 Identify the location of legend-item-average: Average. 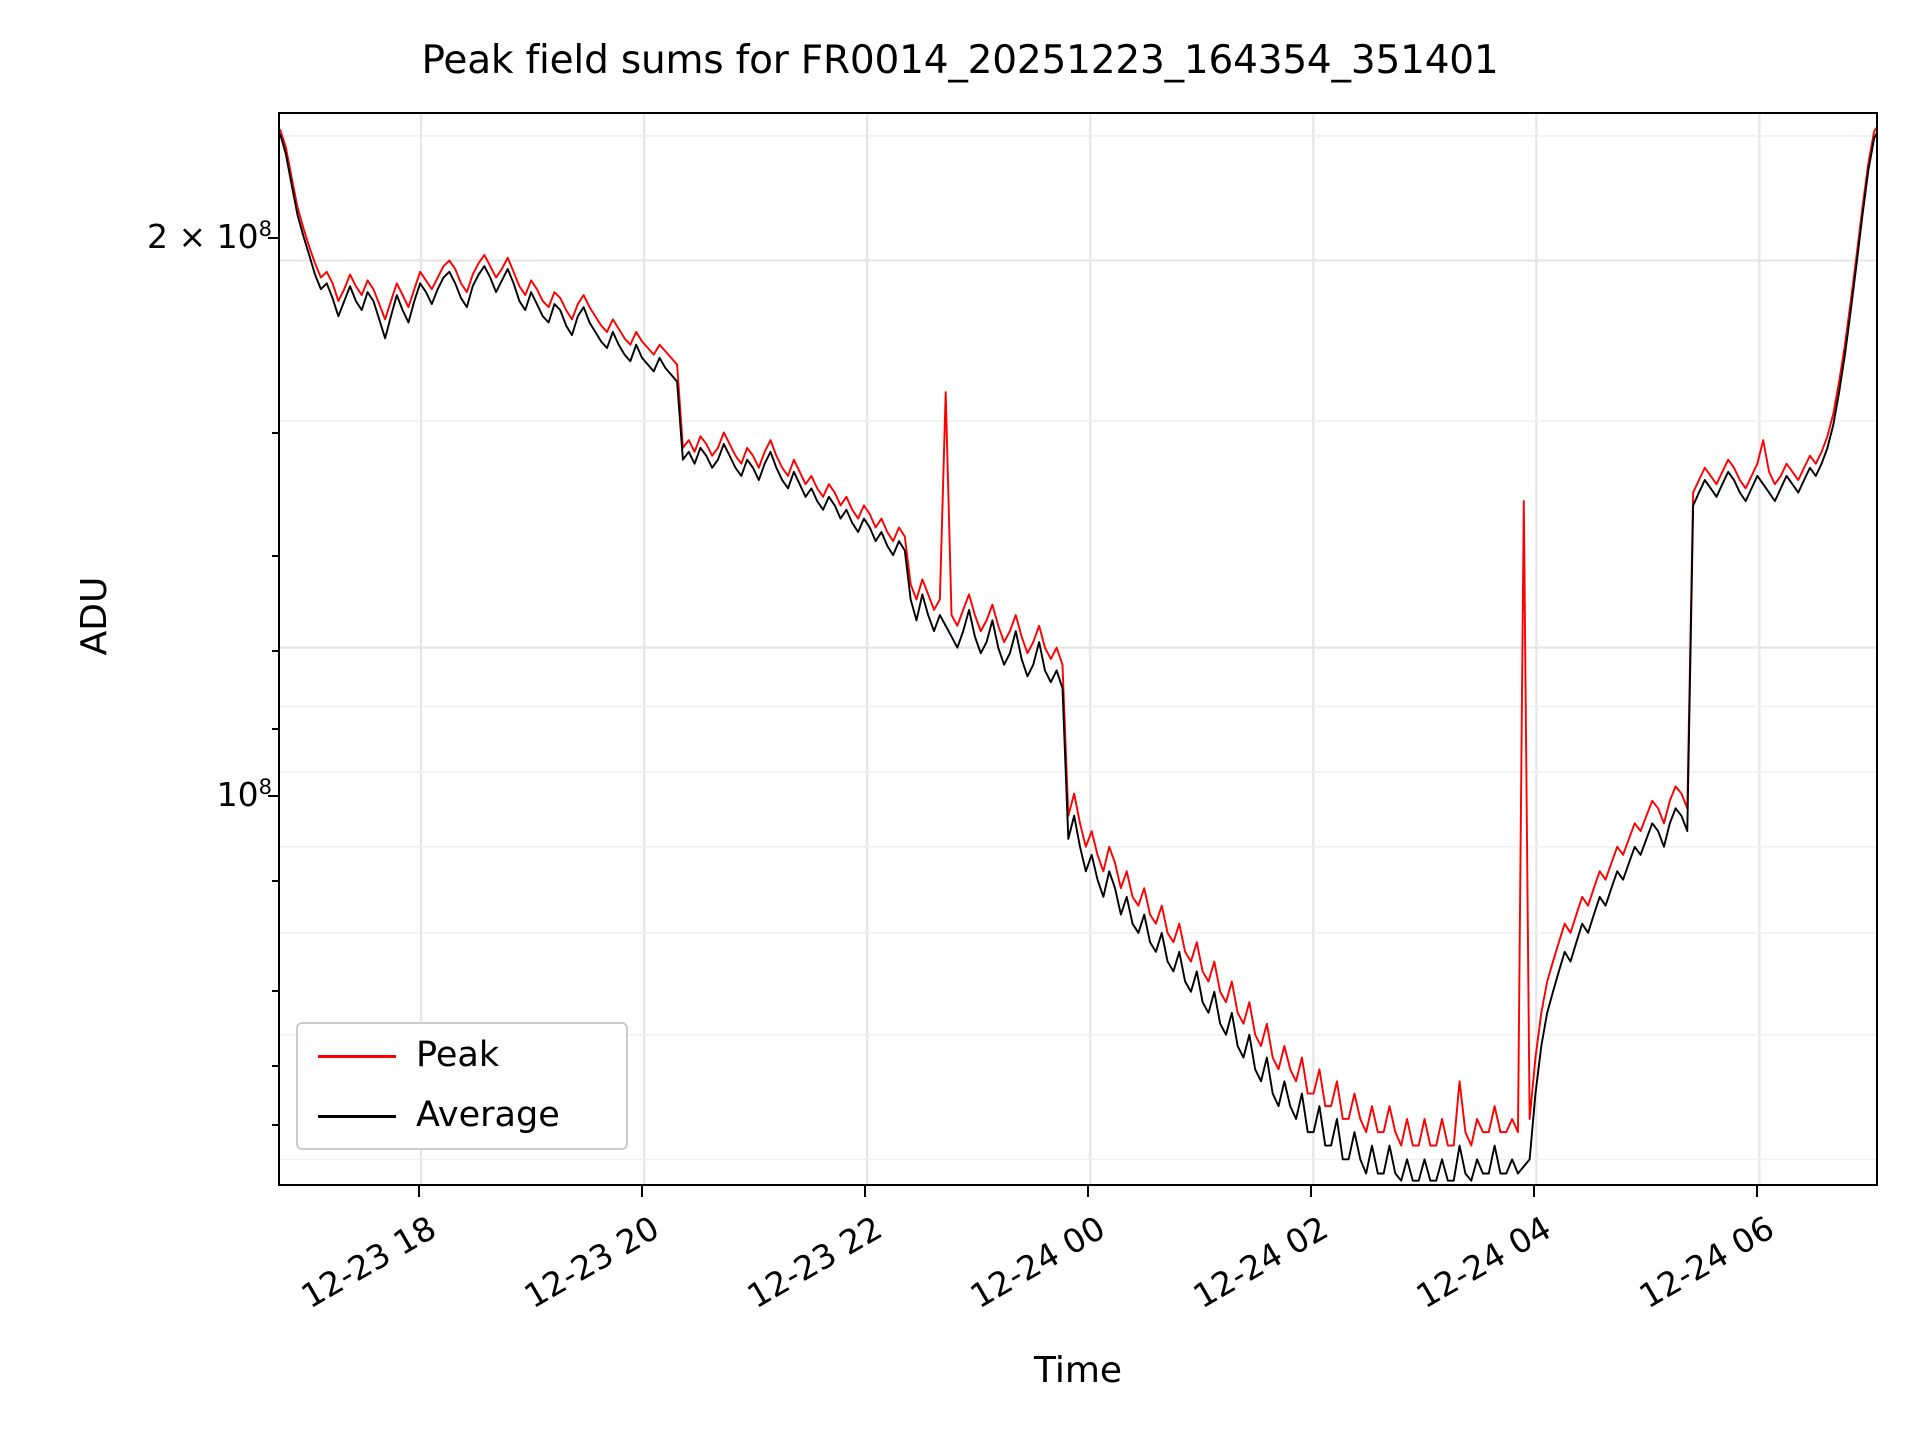
(462, 1116).